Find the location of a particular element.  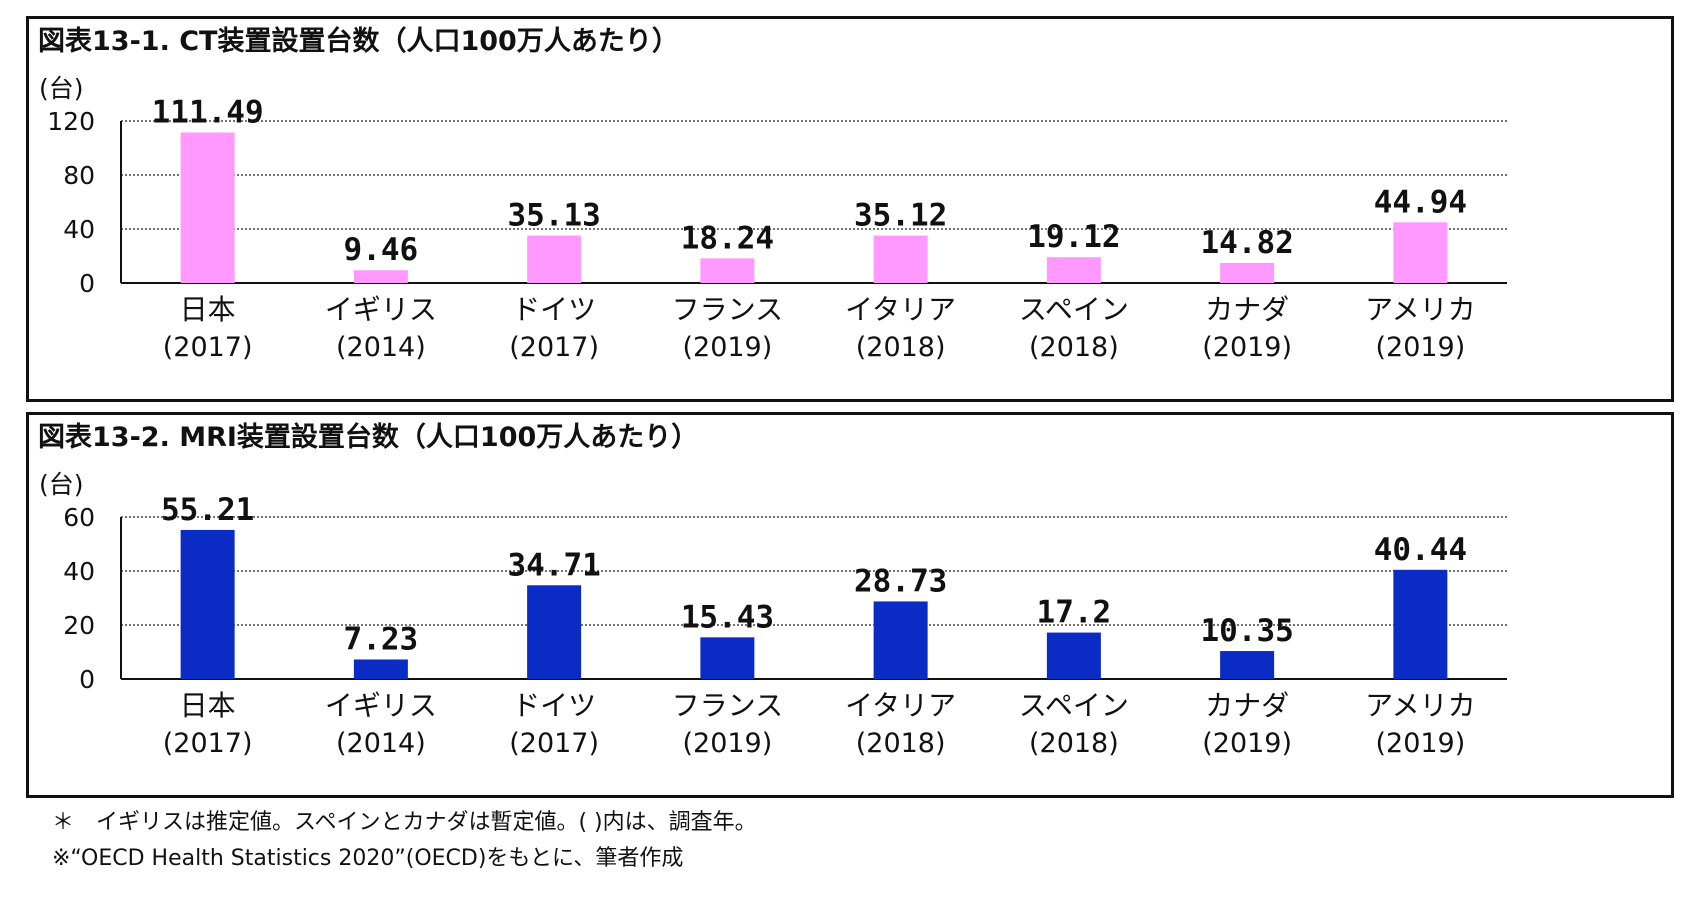

mri-category-label: アメリカ is located at coordinates (1420, 705).